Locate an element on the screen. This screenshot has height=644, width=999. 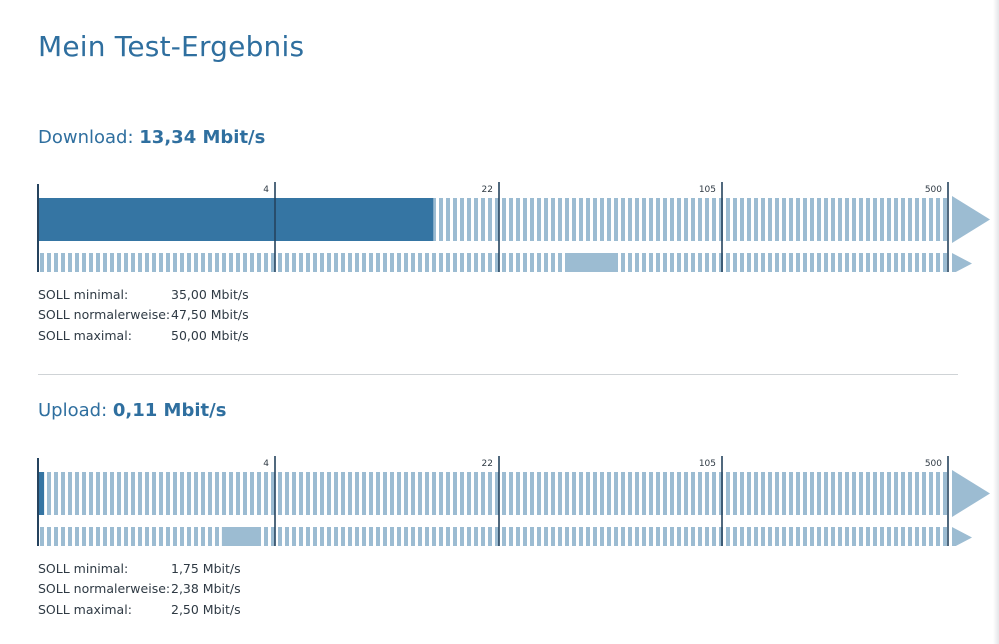
upload-label: Upload: is located at coordinates (73, 410).